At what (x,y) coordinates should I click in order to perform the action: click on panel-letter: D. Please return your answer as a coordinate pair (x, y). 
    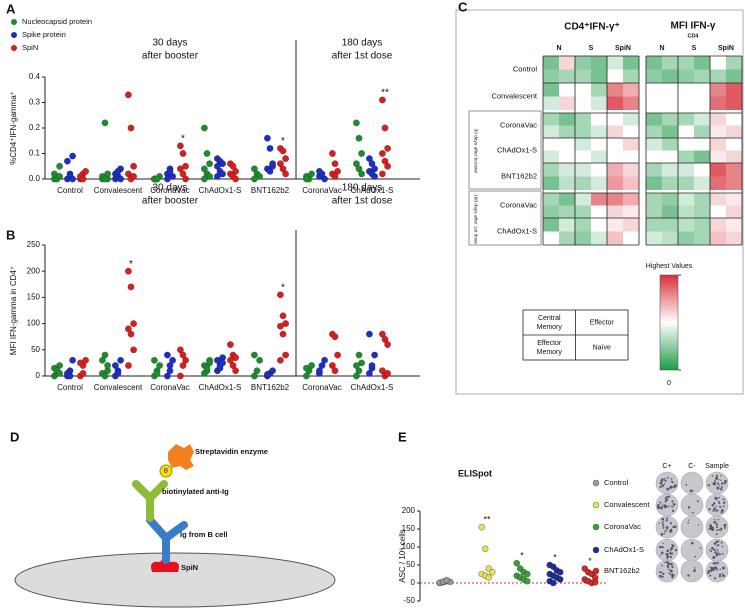
    Looking at the image, I should click on (14, 436).